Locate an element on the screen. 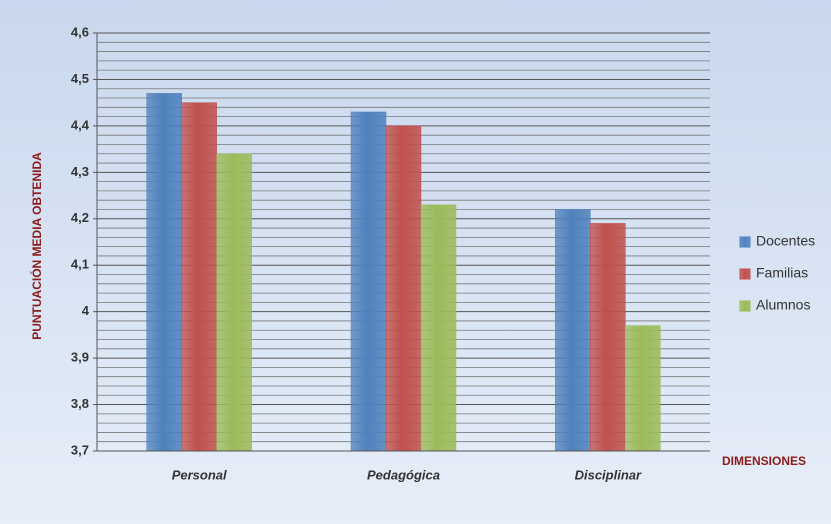 This screenshot has width=831, height=524. legend-label: Docentes is located at coordinates (785, 241).